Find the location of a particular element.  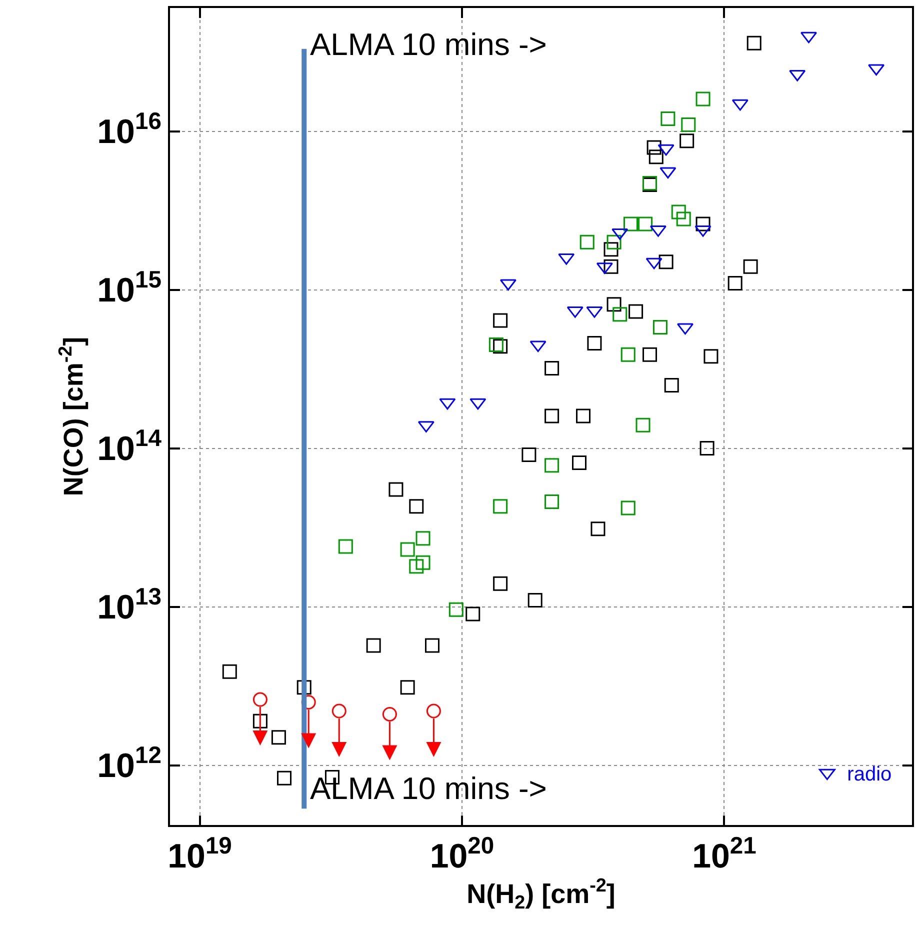

legend-label: radio is located at coordinates (869, 775).